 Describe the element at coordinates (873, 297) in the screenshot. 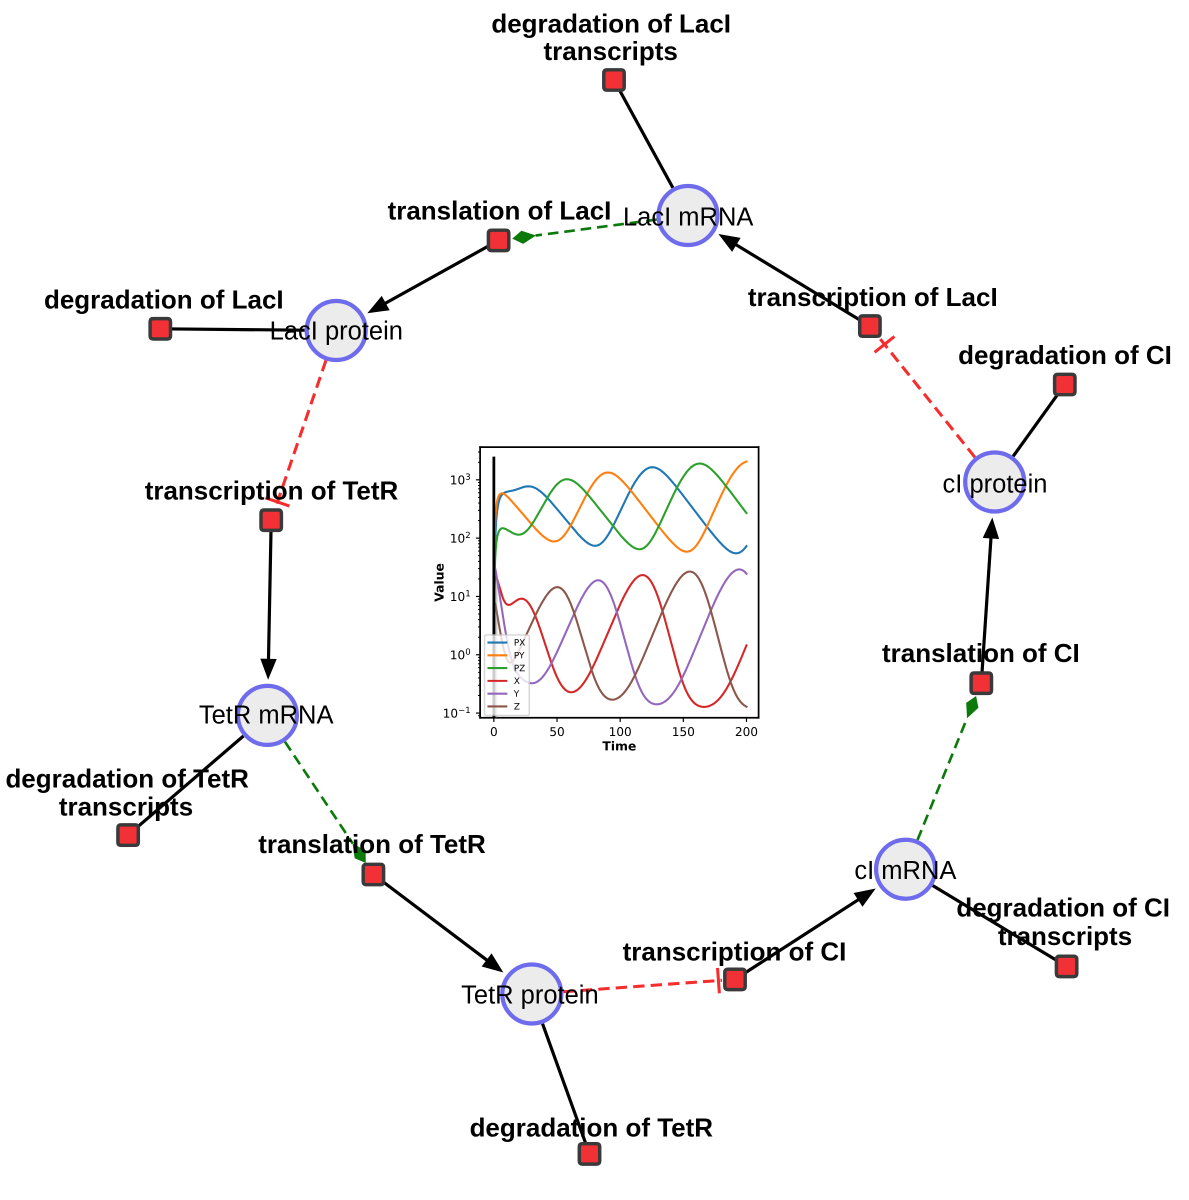

I see `svg-text: transcription of LacI` at that location.